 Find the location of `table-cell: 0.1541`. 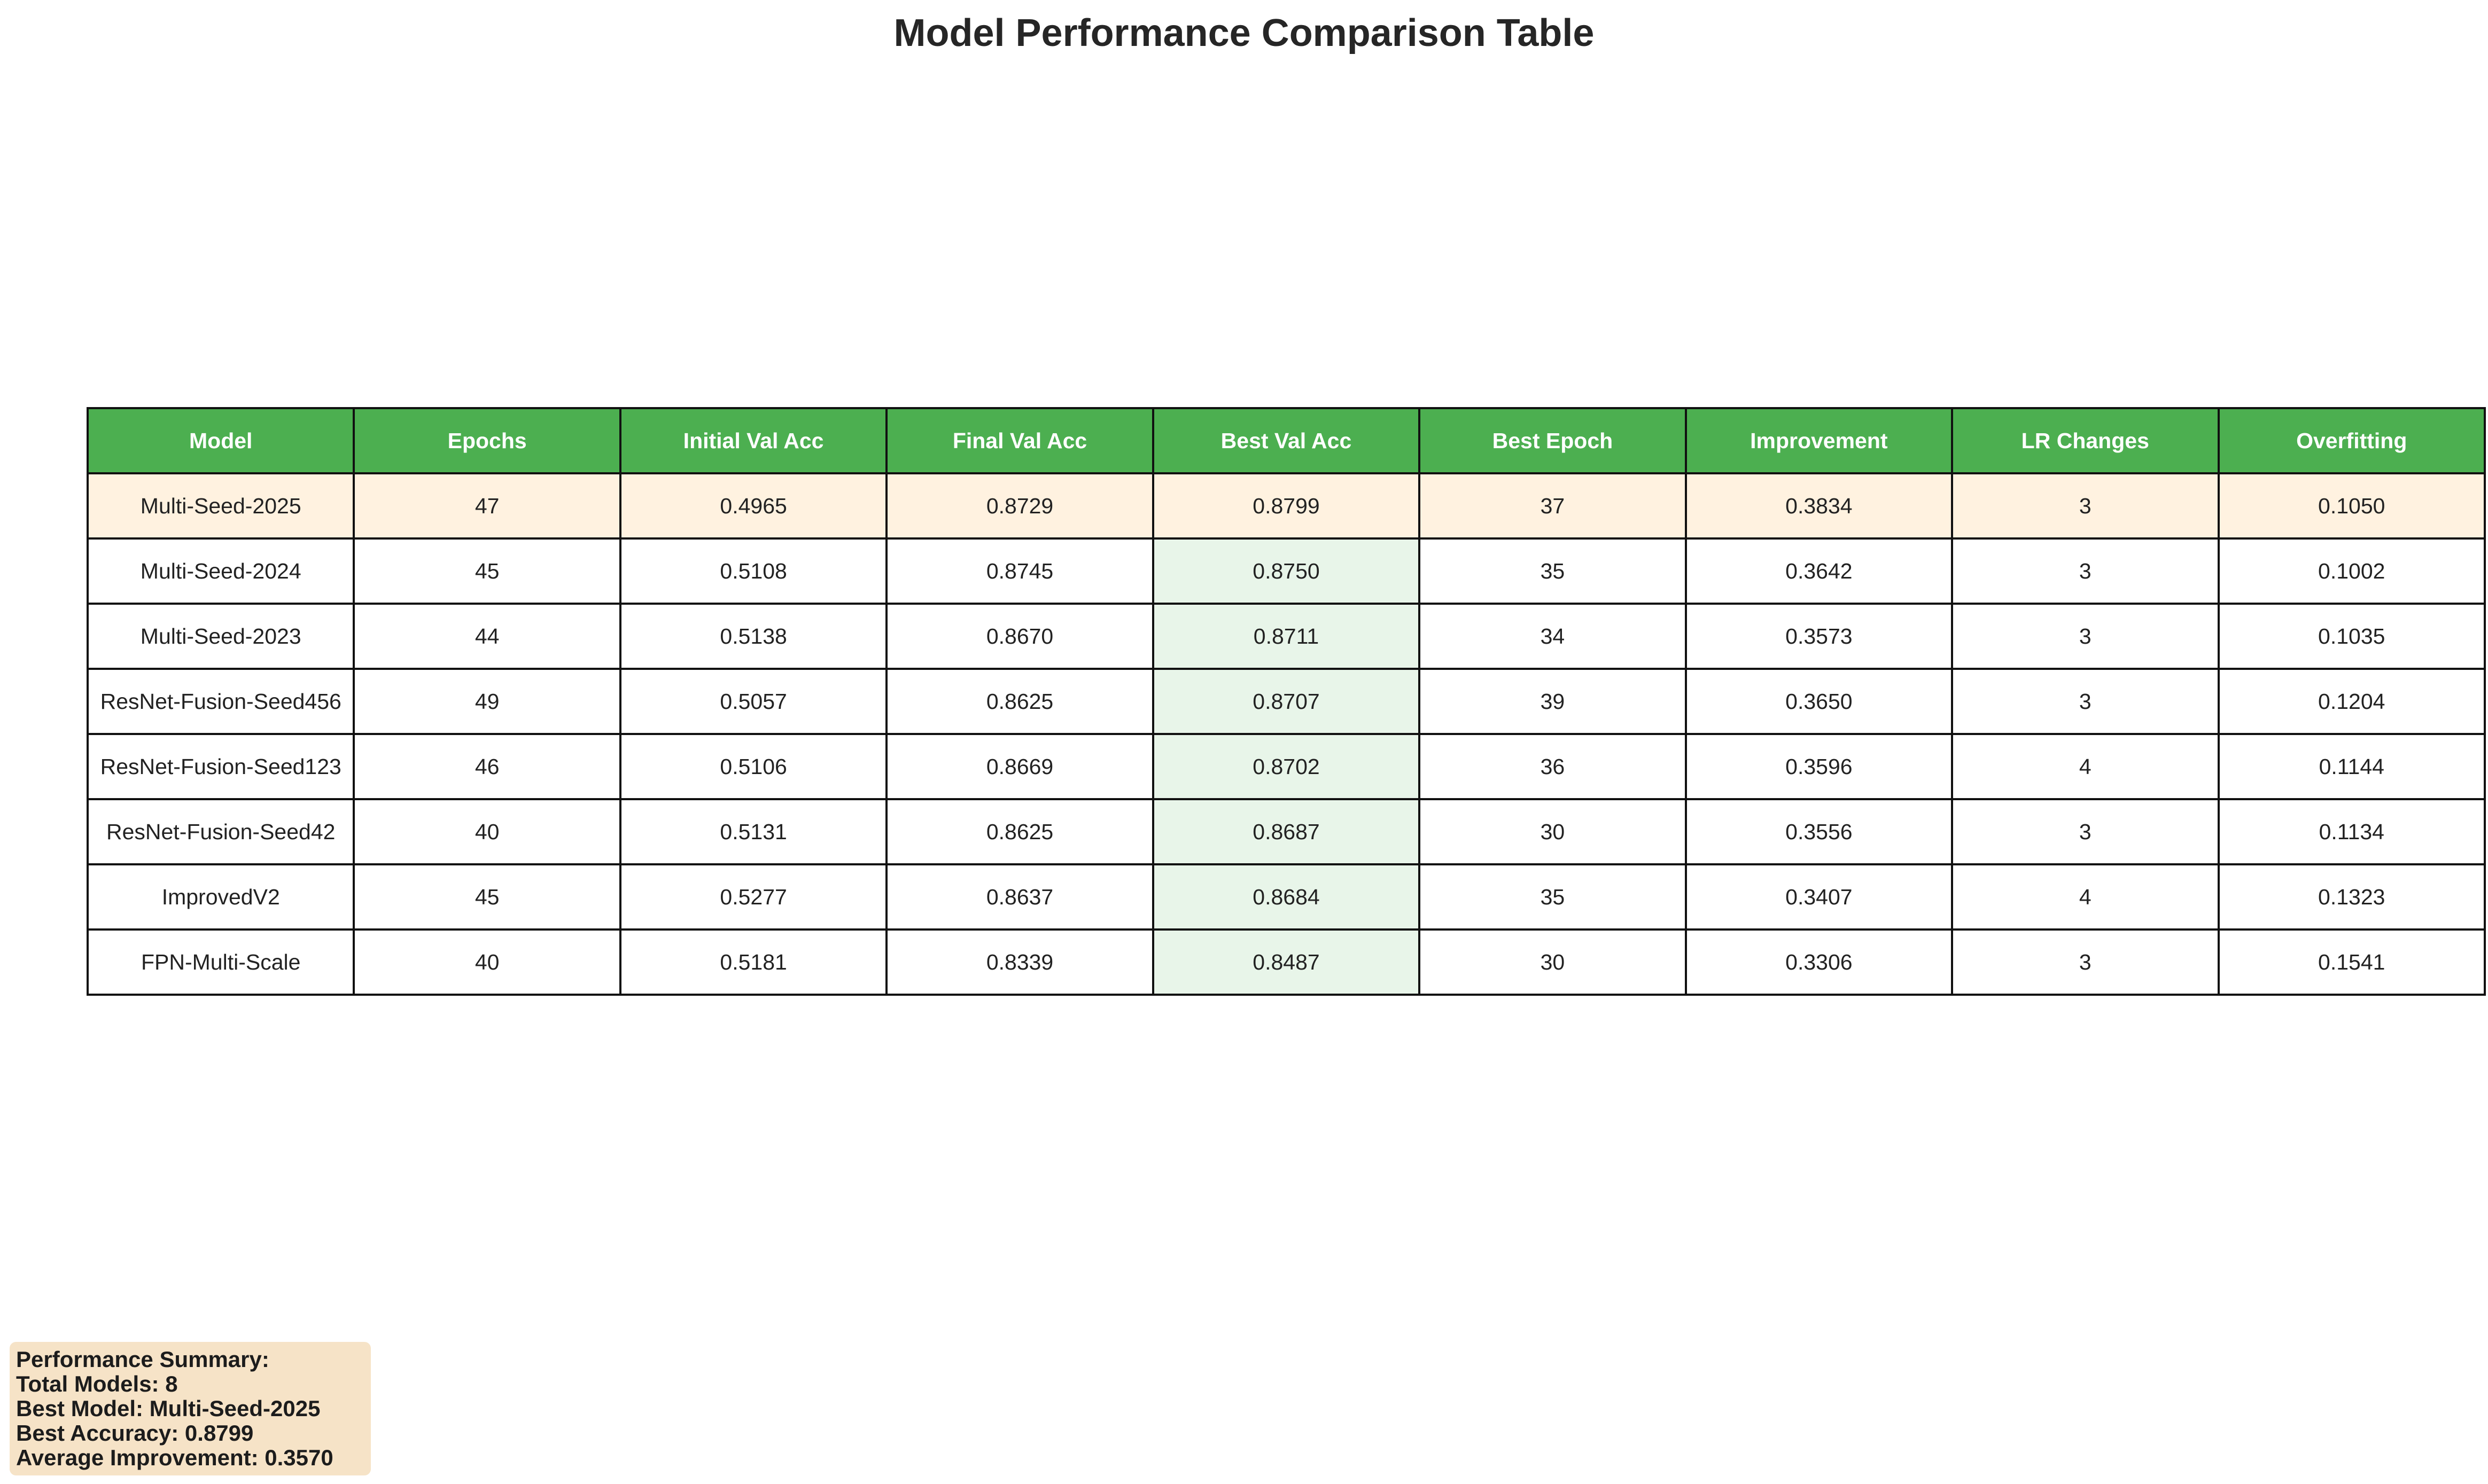

table-cell: 0.1541 is located at coordinates (2351, 962).